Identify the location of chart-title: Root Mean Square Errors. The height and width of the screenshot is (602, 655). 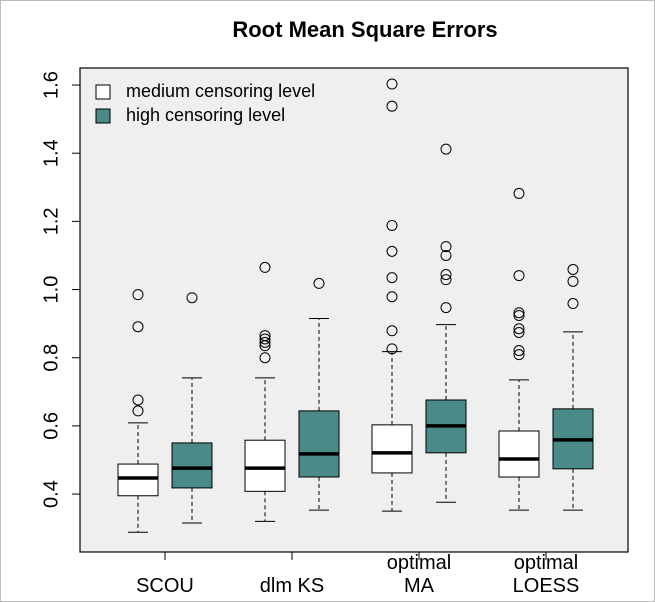
(364, 29).